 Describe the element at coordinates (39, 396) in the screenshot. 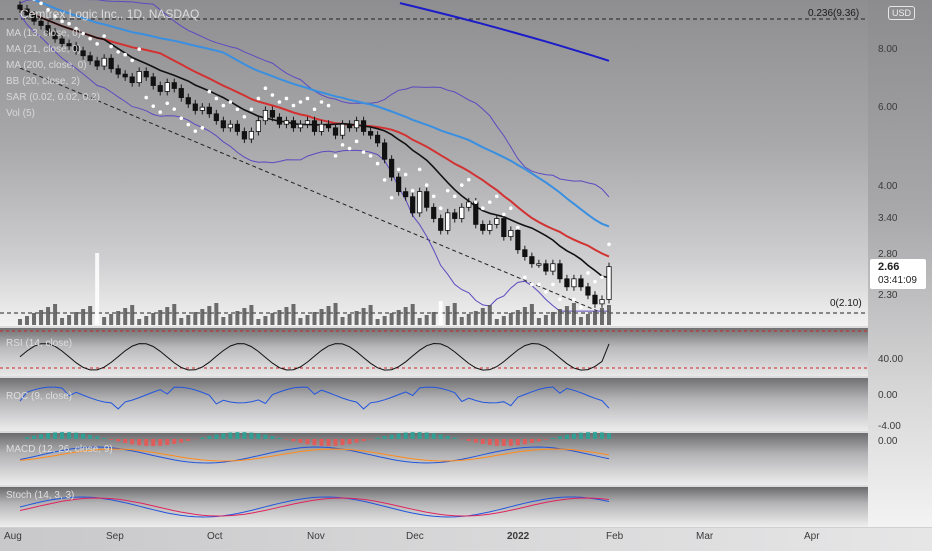

I see `roc-label: ROC (9, close)` at that location.